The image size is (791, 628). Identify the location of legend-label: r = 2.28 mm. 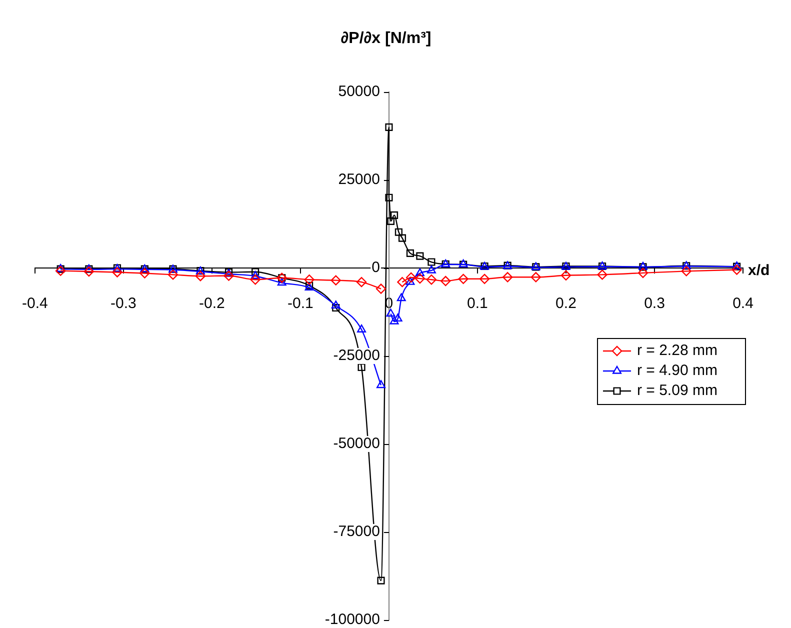
(677, 351).